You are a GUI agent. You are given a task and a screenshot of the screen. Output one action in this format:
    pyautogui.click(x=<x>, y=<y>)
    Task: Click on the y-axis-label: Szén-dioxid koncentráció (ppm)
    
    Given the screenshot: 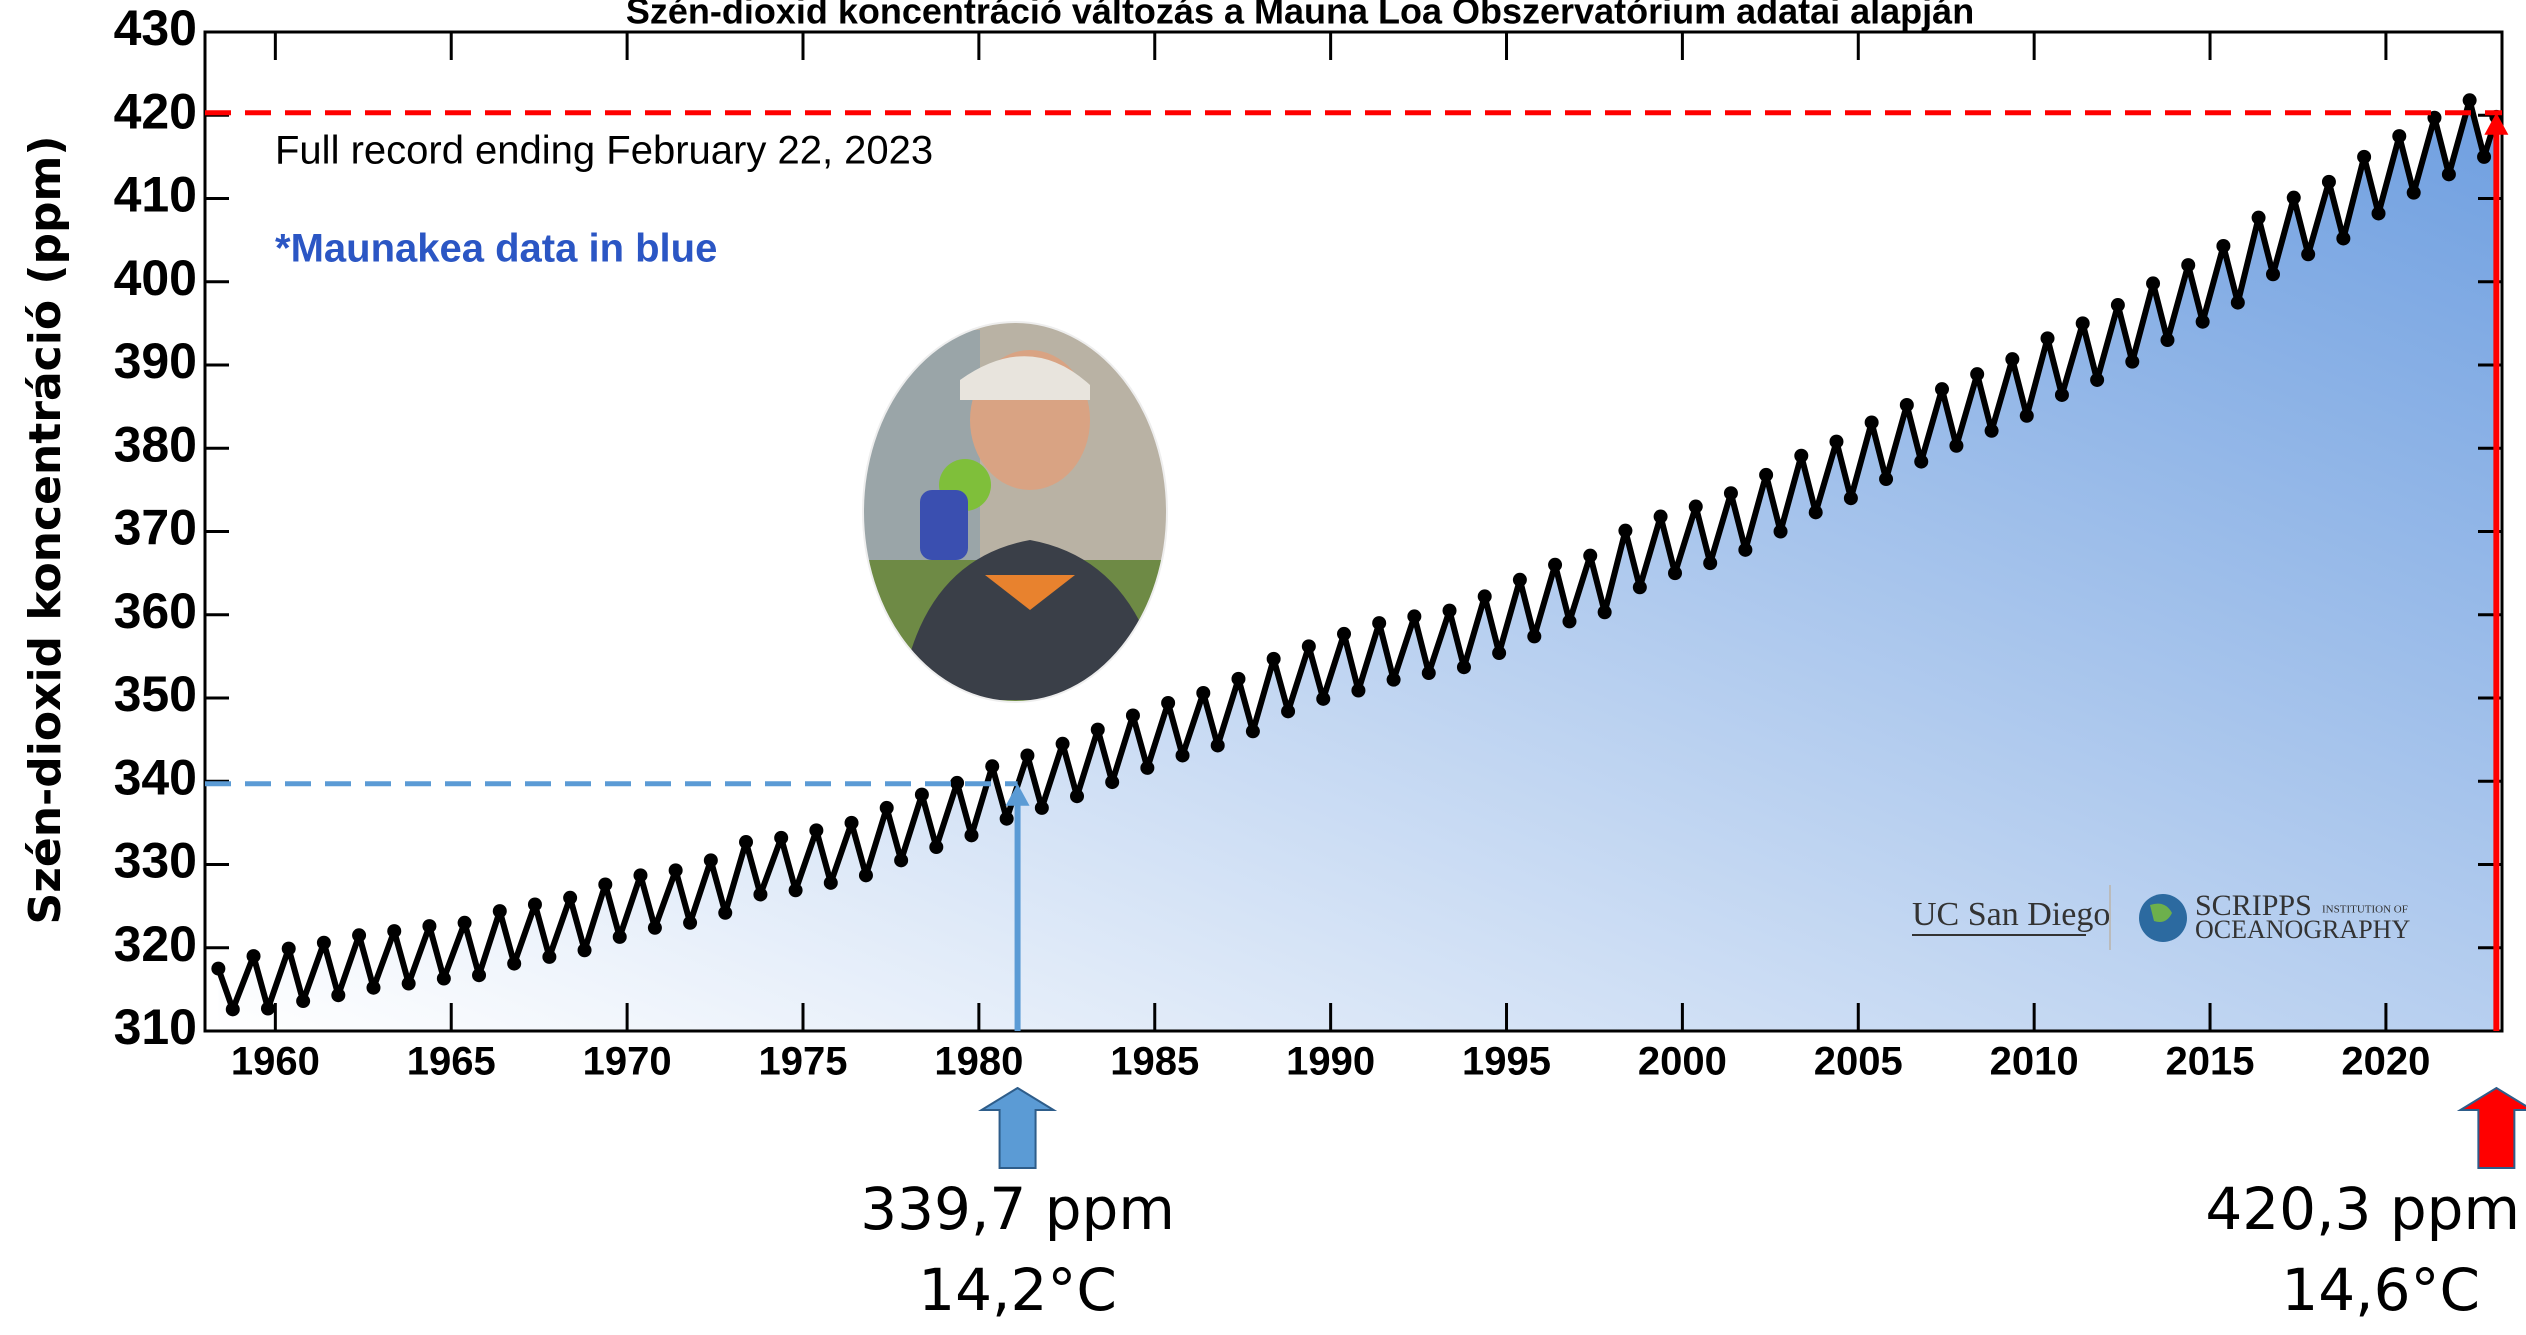 What is the action you would take?
    pyautogui.click(x=45, y=530)
    